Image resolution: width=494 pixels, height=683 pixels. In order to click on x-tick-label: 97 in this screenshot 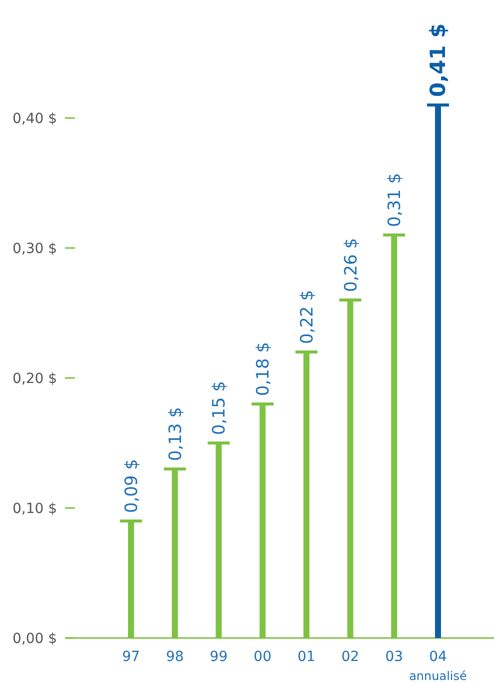, I will do `click(131, 657)`.